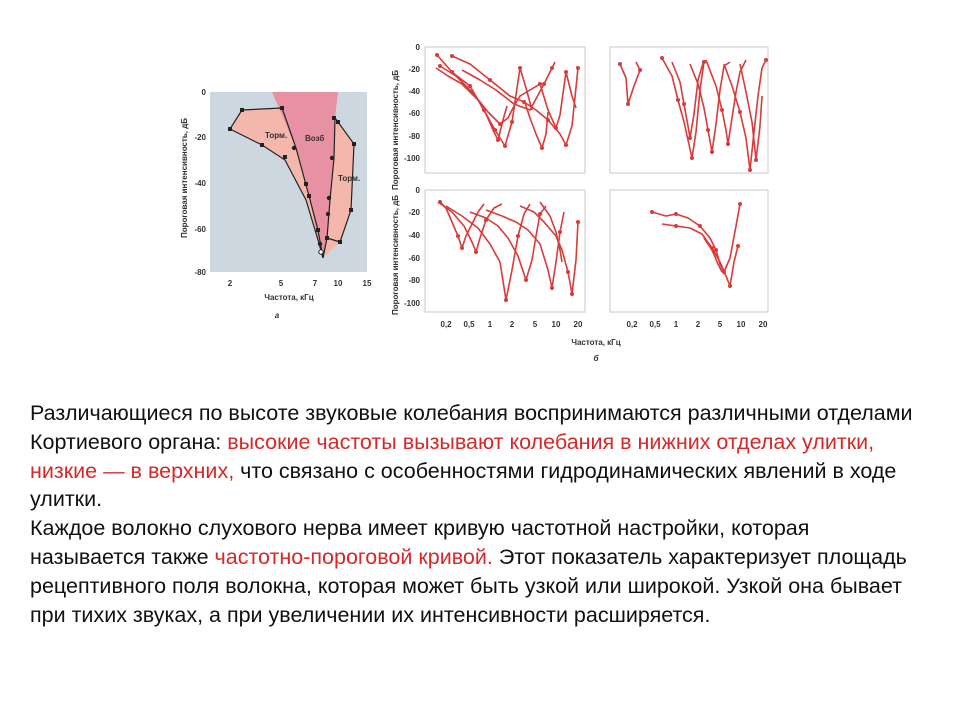  Describe the element at coordinates (349, 178) in the screenshot. I see `fig-a-region-label-right: Торм.` at that location.